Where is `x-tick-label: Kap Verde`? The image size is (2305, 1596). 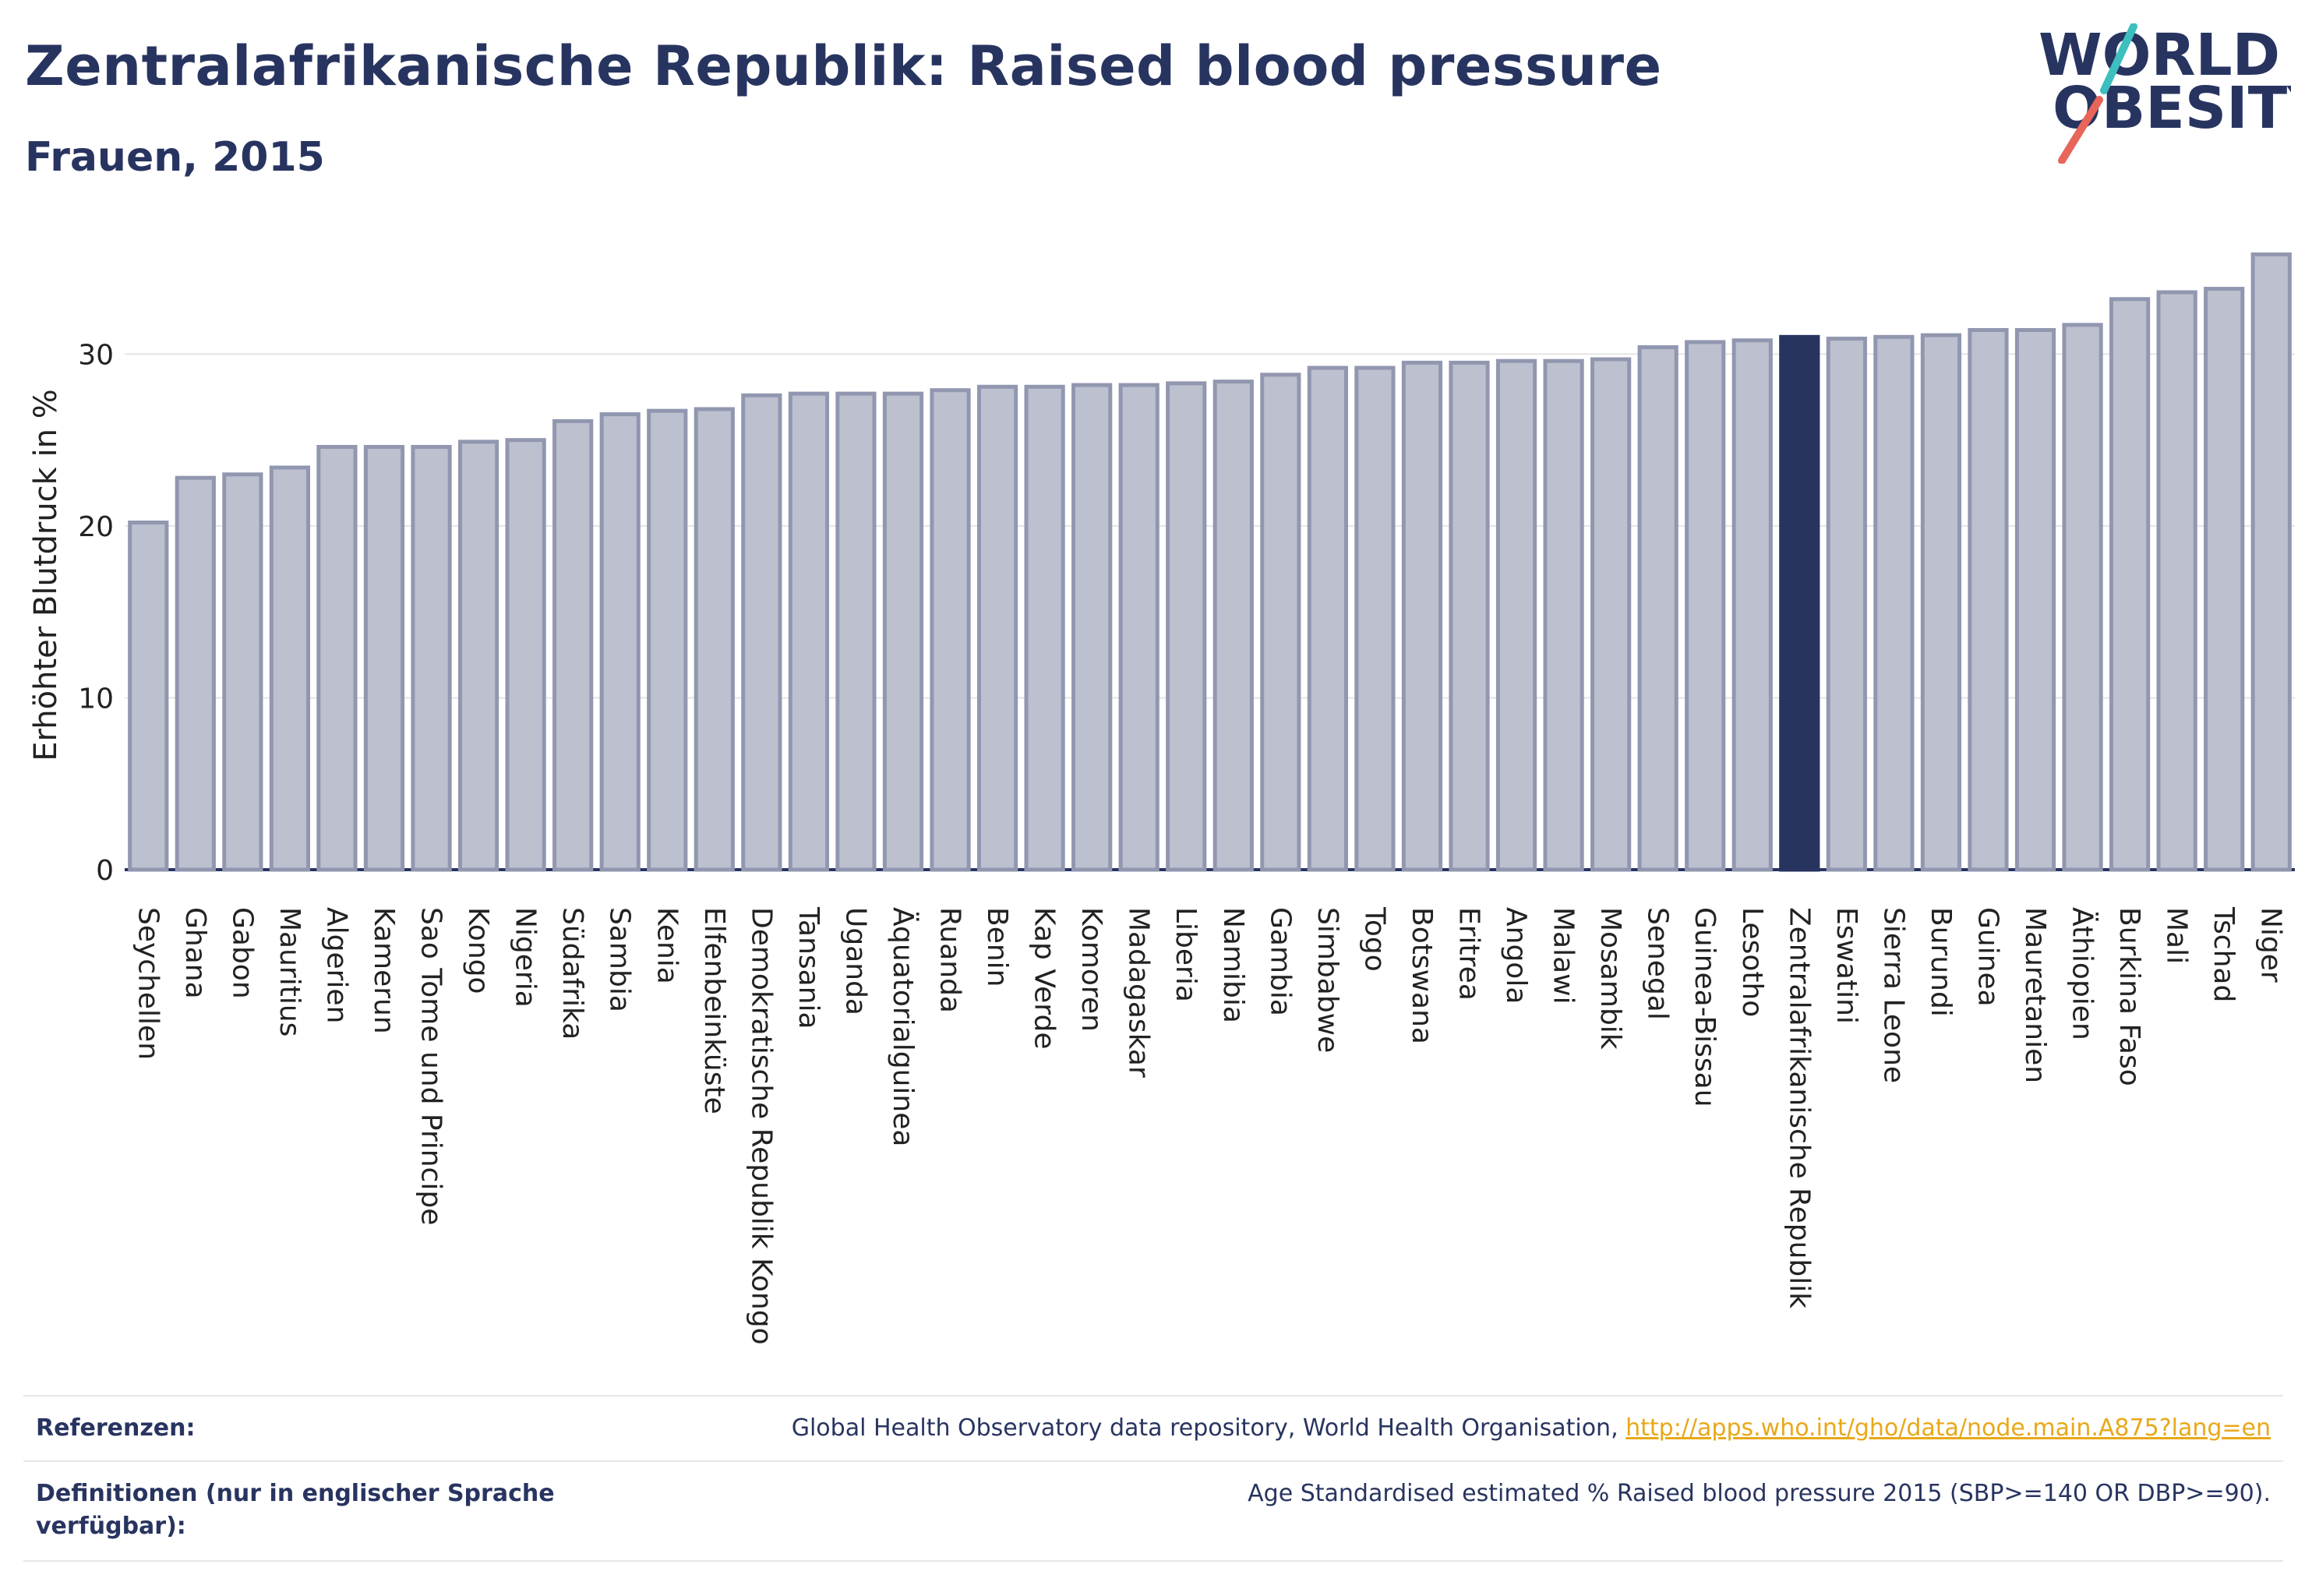
x-tick-label: Kap Verde is located at coordinates (1045, 978).